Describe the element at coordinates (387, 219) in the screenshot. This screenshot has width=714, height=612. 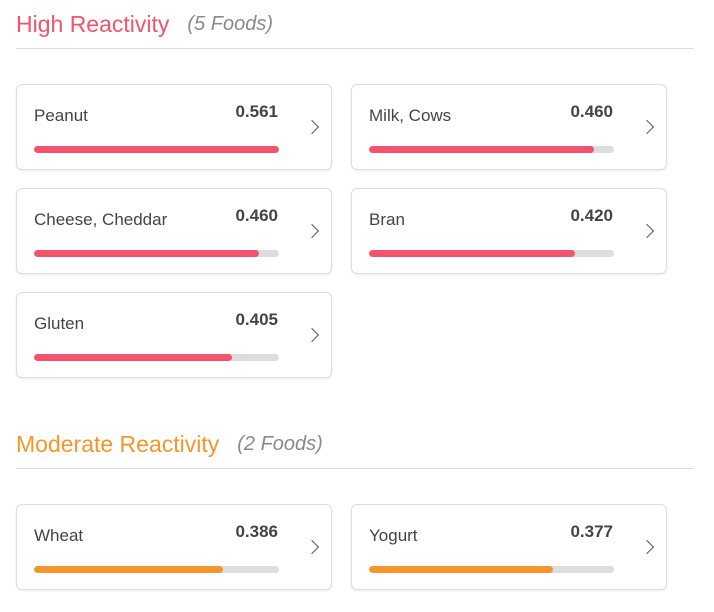
I see `food-name: Bran` at that location.